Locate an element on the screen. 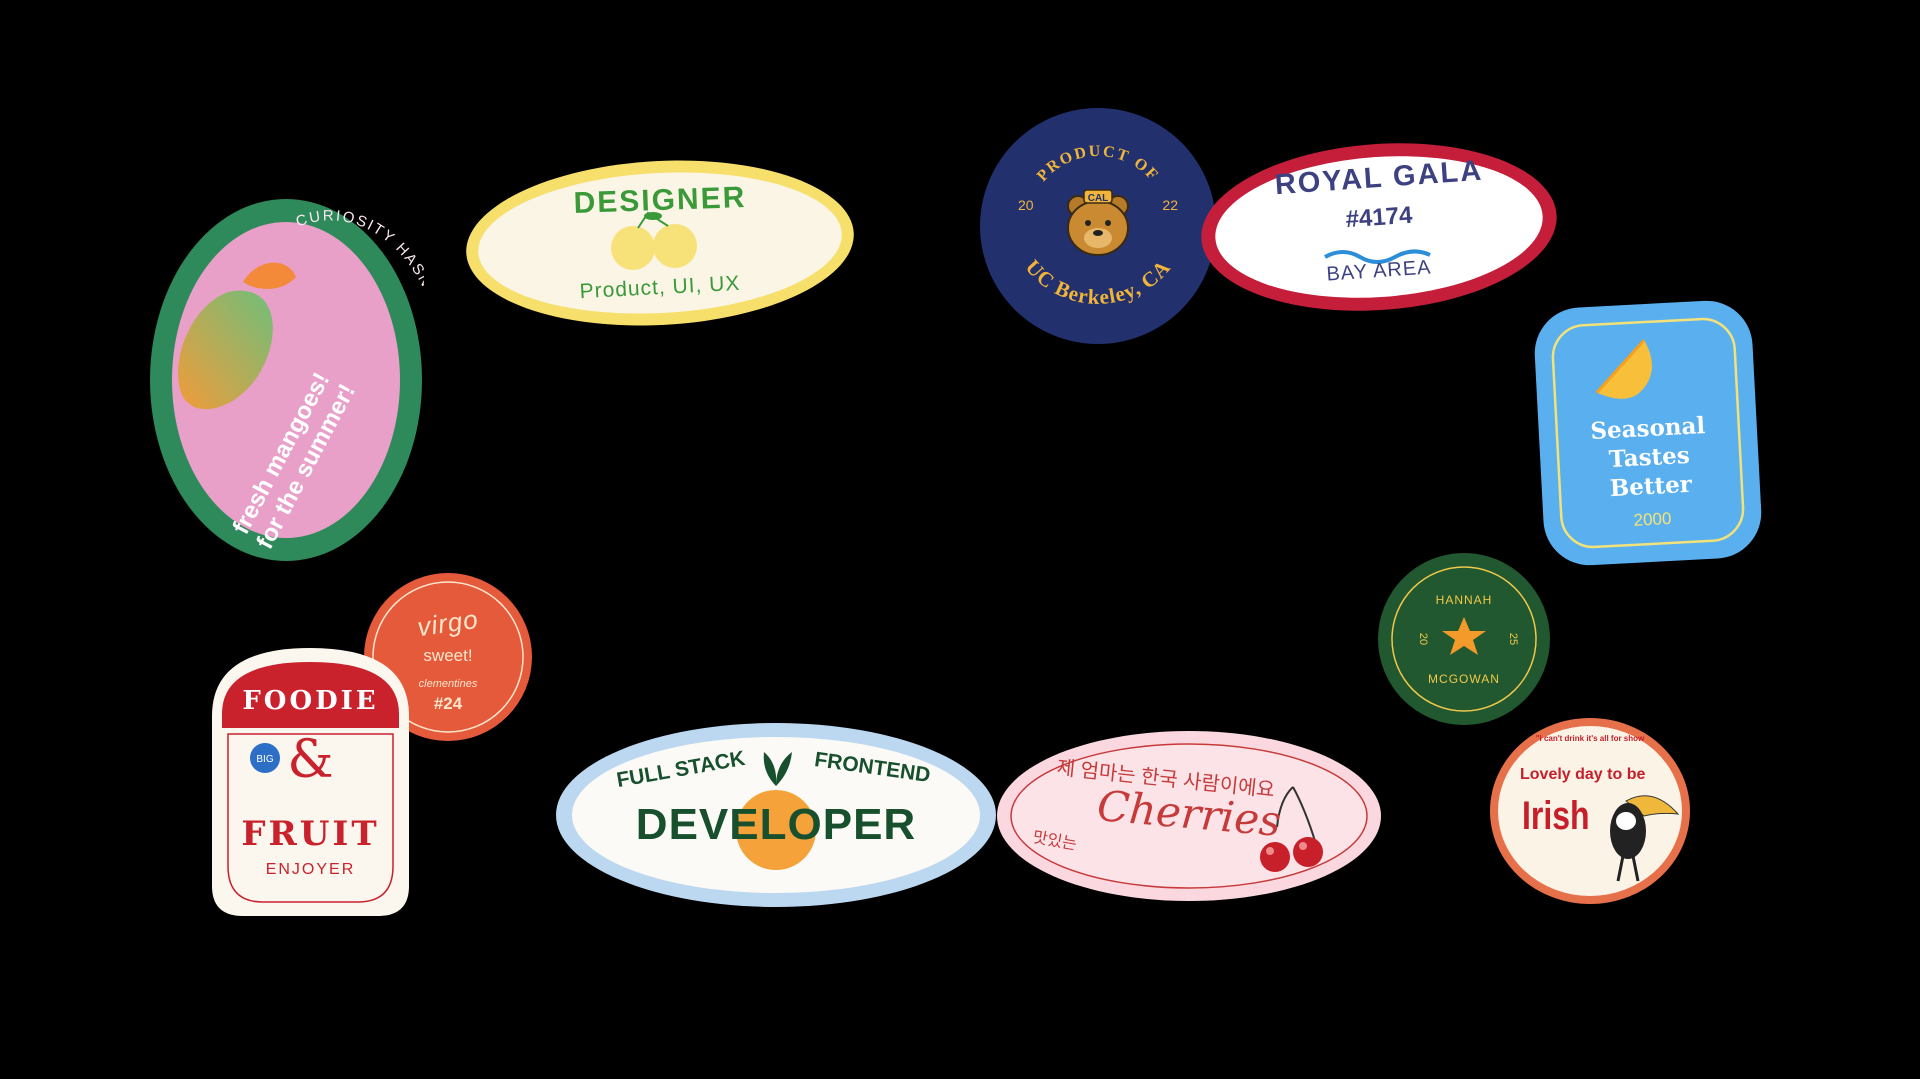 Image resolution: width=1920 pixels, height=1079 pixels. cherries-sticker: 제 엄마는 한국 사람이에요 맛있는 Cherries is located at coordinates (1189, 816).